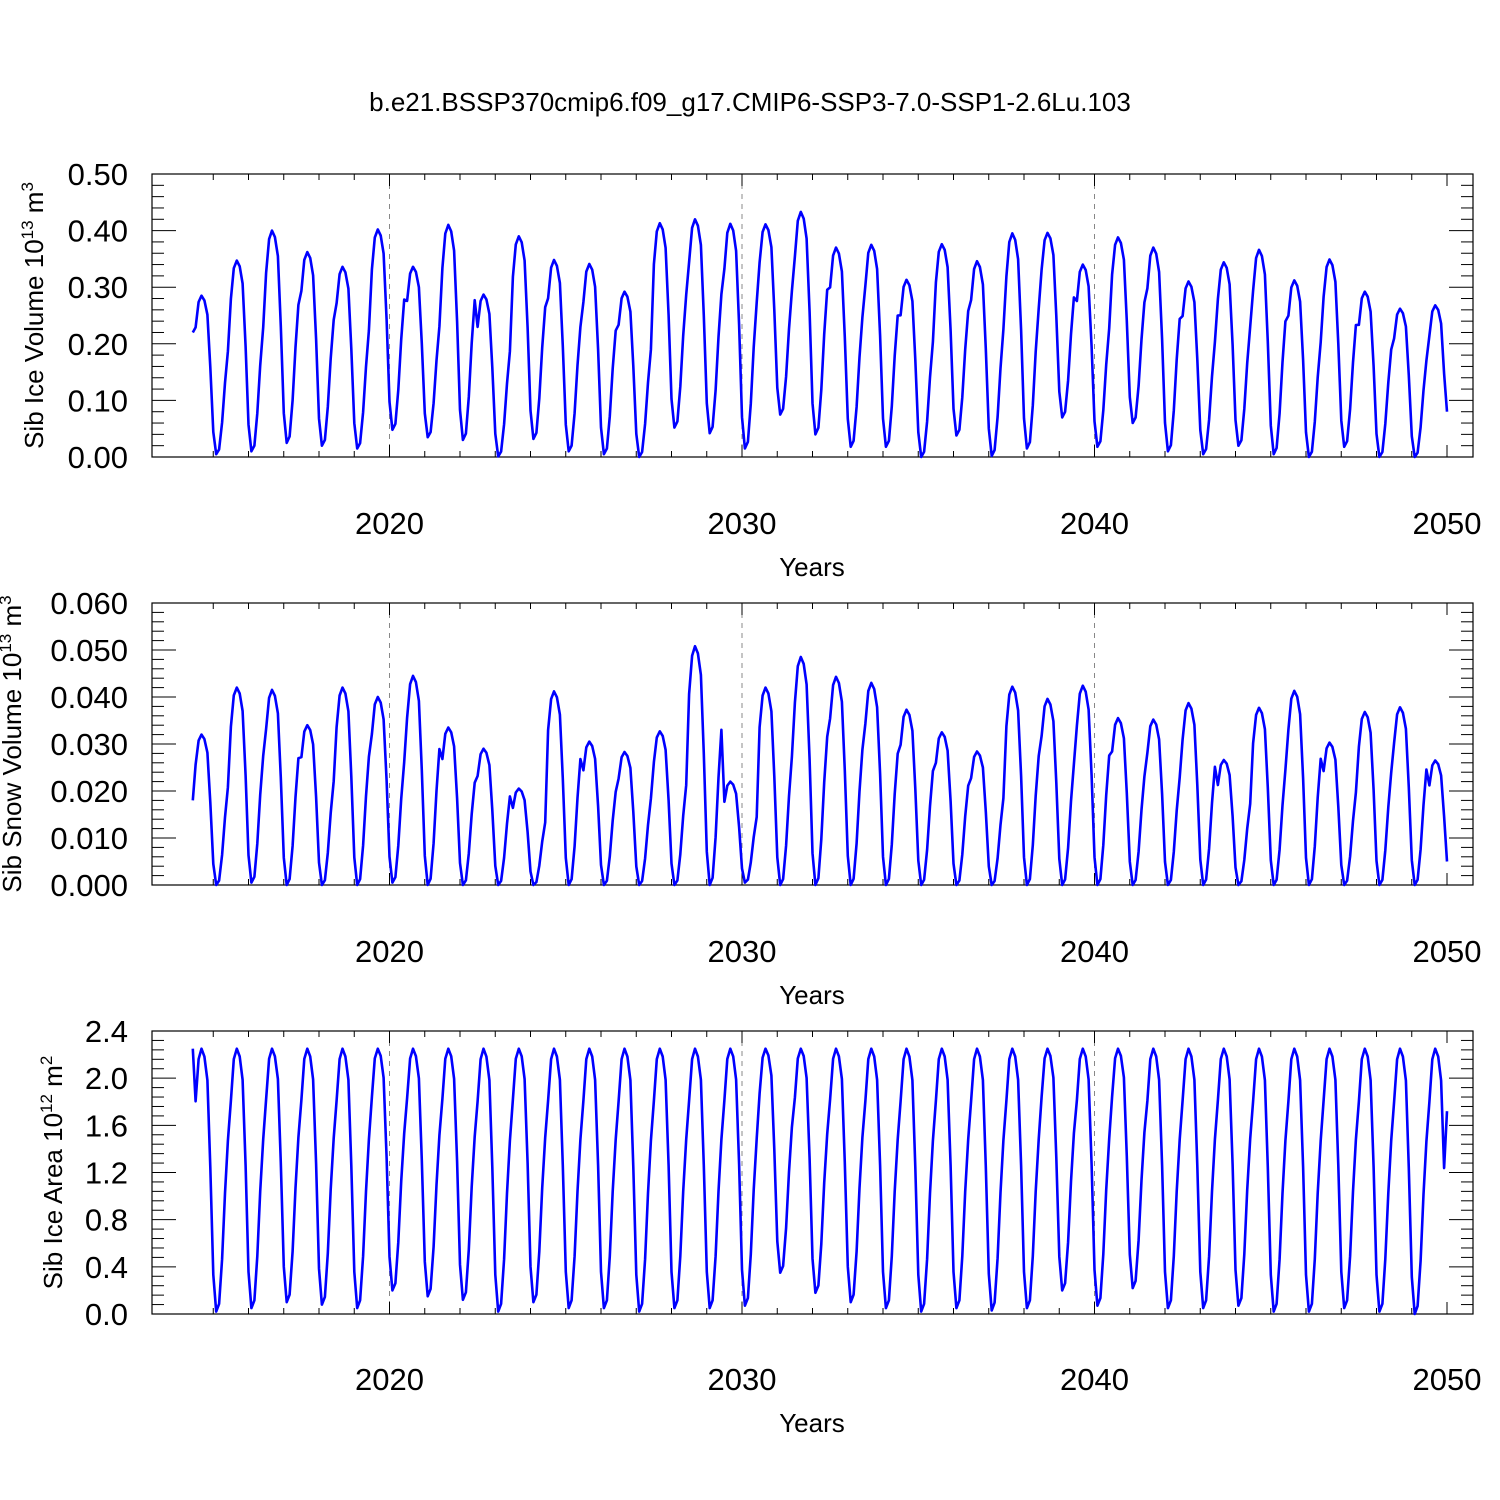 The height and width of the screenshot is (1500, 1500). I want to click on y-axis-title-part: 12, so click(46, 1103).